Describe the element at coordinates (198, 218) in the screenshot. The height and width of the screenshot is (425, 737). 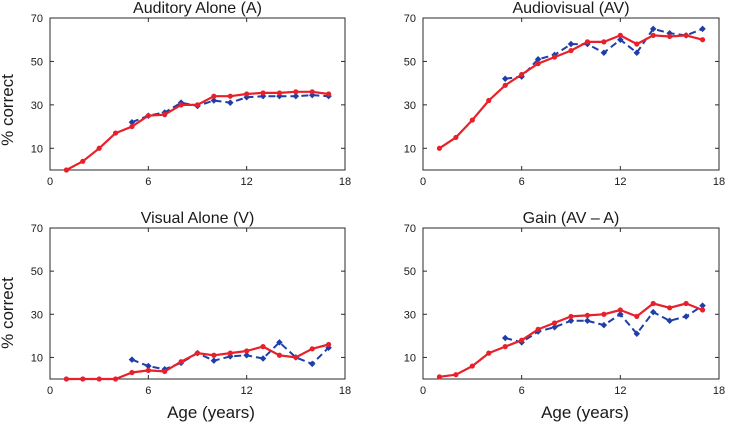
I see `chart-title: Visual Alone (V)` at that location.